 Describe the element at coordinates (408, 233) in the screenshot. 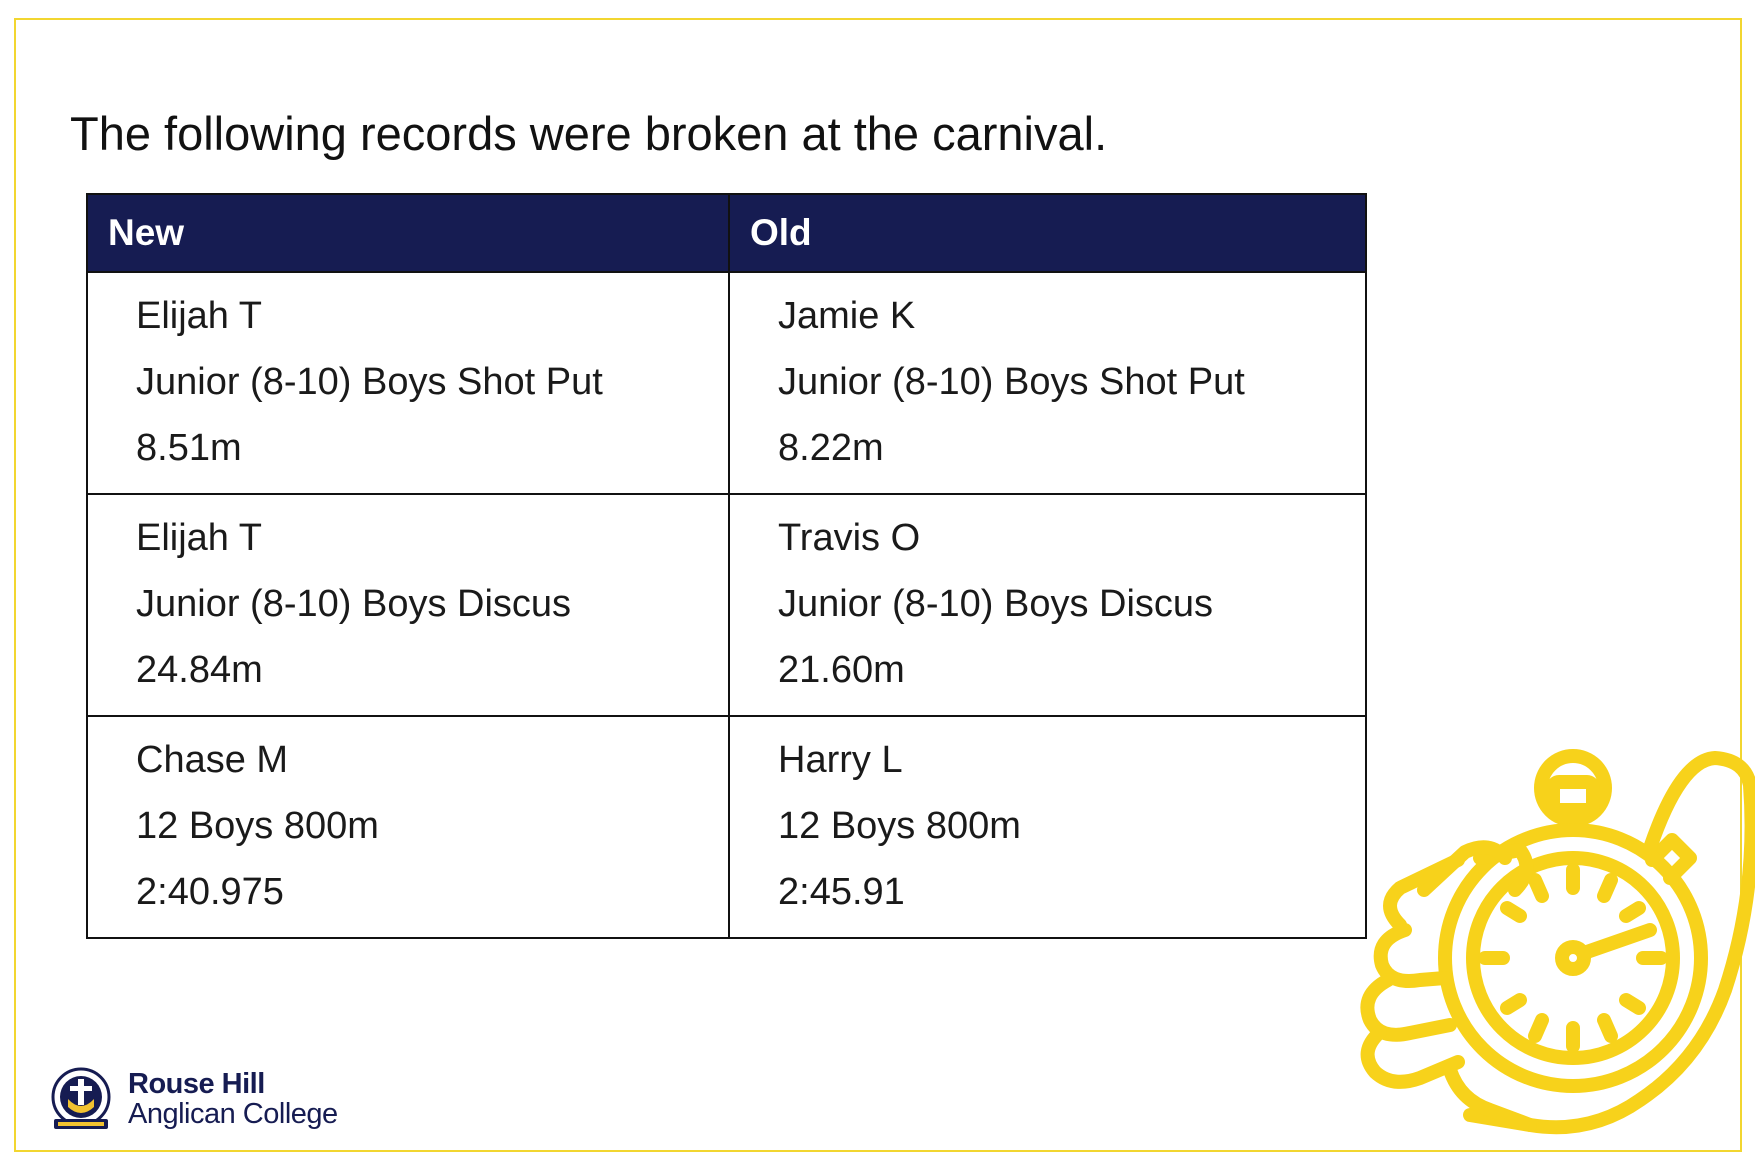

I see `column-header-new: New` at that location.